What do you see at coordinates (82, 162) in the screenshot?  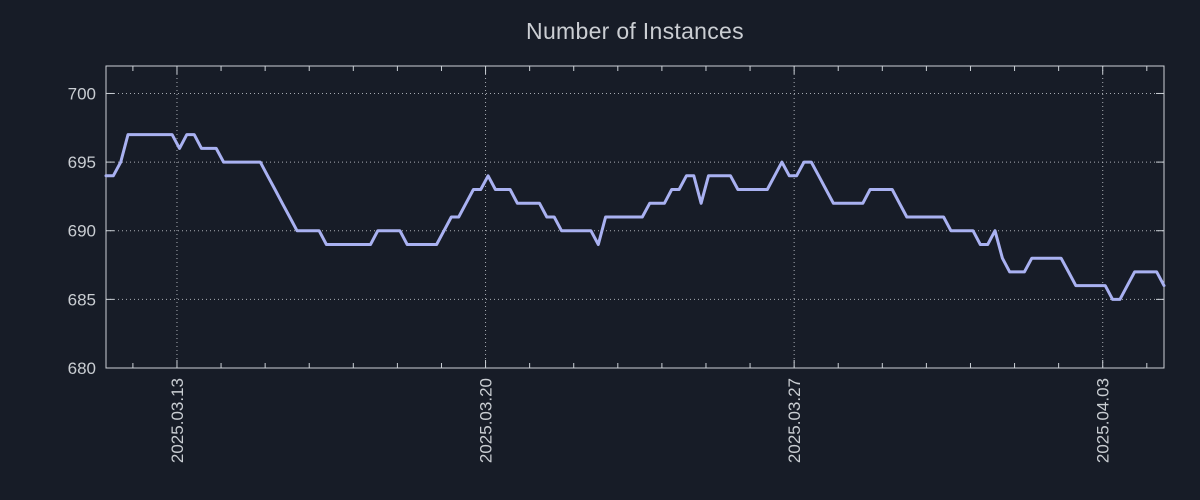 I see `y-axis-tick-label: 695` at bounding box center [82, 162].